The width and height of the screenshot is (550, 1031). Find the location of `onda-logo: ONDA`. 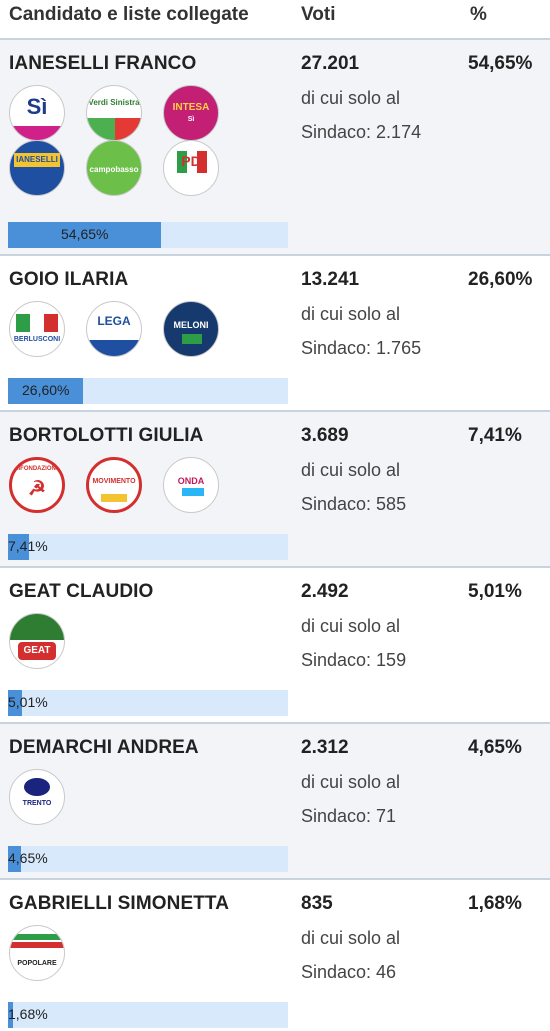

onda-logo: ONDA is located at coordinates (191, 485).